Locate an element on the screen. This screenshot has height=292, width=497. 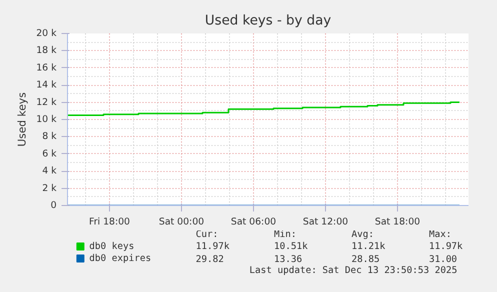
x-tick-label: Sat 00:00 is located at coordinates (181, 222).